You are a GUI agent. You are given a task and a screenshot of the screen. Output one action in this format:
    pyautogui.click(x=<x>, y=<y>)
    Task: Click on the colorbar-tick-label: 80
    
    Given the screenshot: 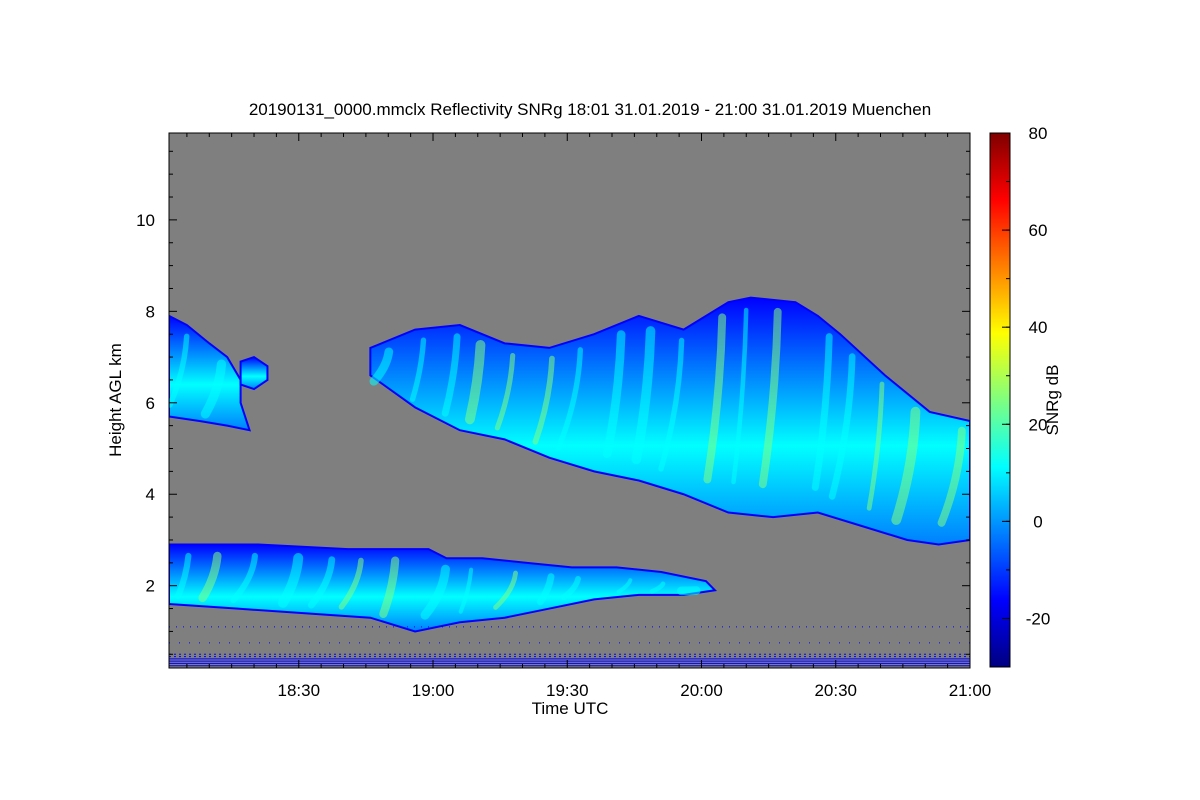 What is the action you would take?
    pyautogui.click(x=1038, y=133)
    